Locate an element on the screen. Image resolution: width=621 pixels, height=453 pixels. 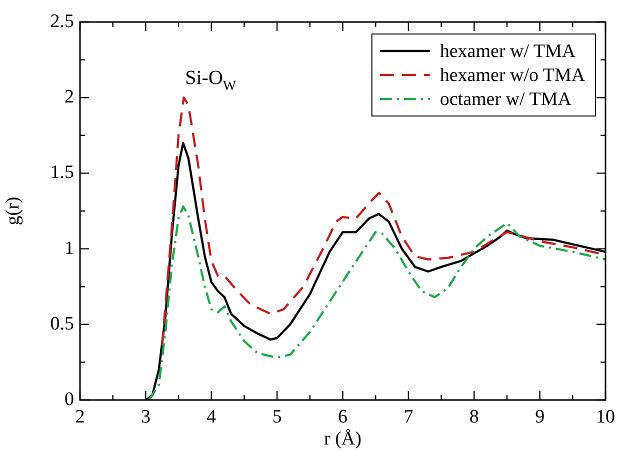
y-tick-label: 1.5 is located at coordinates (62, 173).